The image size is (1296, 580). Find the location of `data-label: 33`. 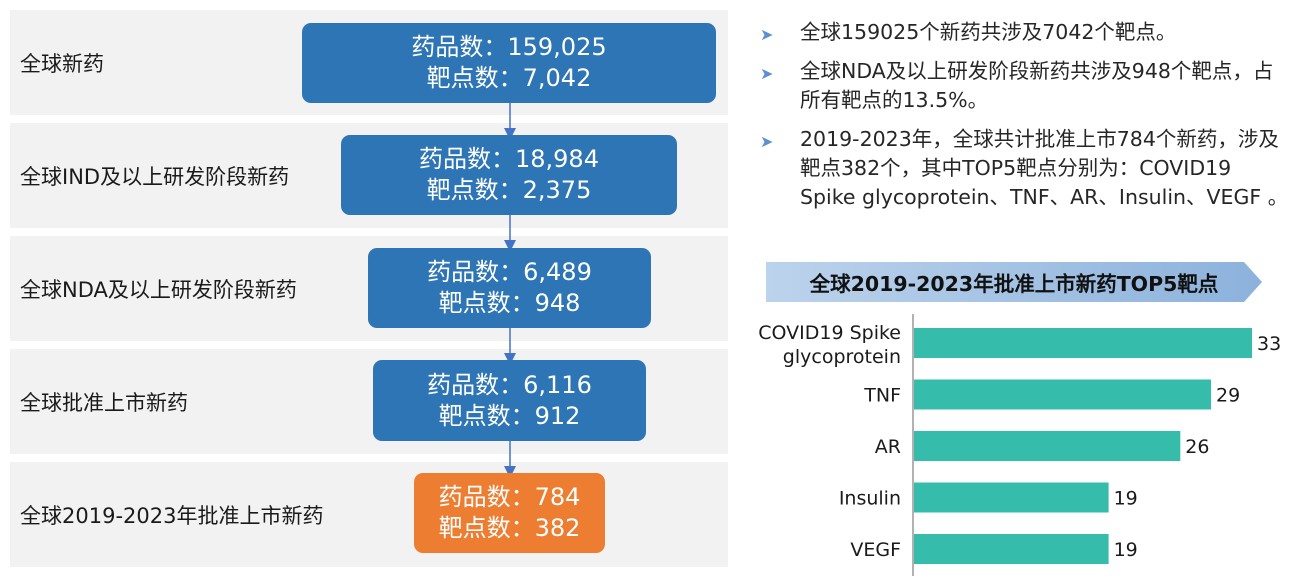

data-label: 33 is located at coordinates (1269, 344).